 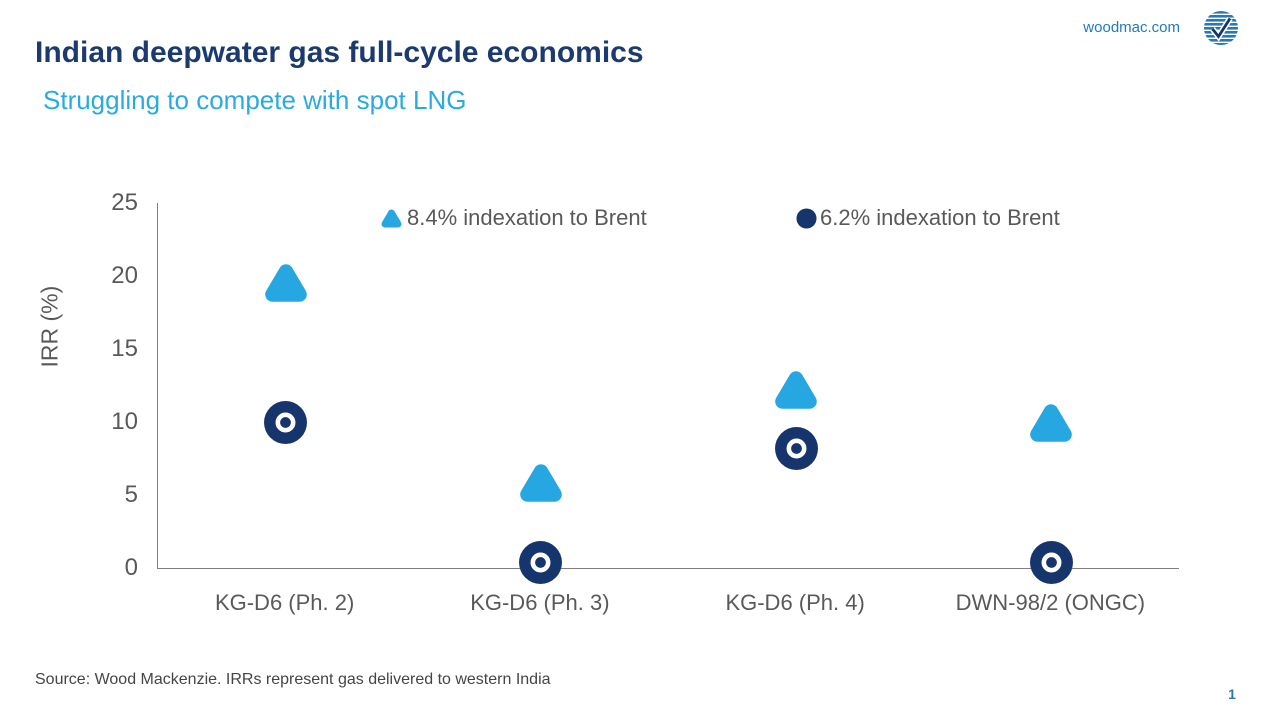 I want to click on page-subtitle: Struggling to compete with spot LNG, so click(x=255, y=100).